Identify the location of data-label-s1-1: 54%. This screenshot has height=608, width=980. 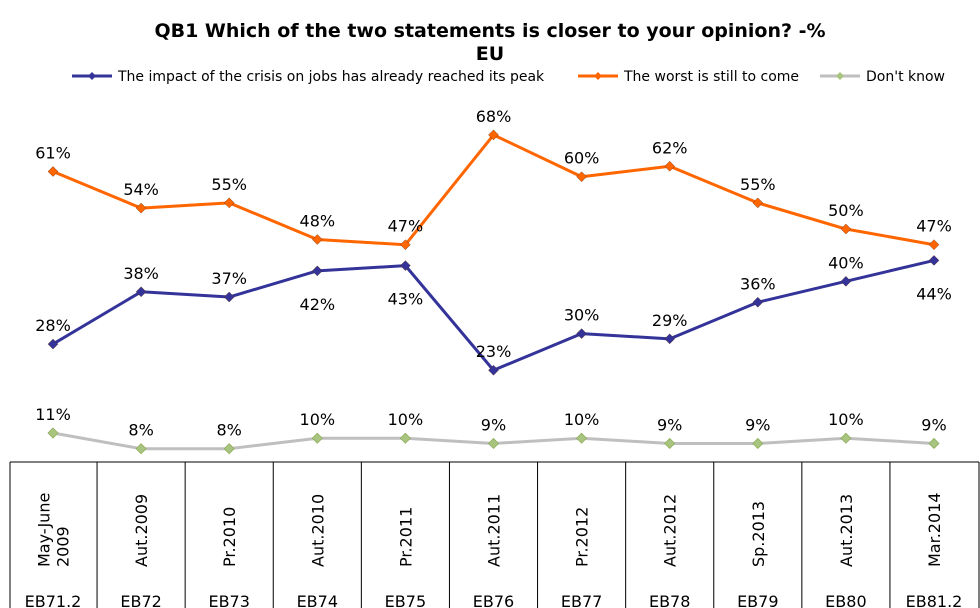
(141, 189).